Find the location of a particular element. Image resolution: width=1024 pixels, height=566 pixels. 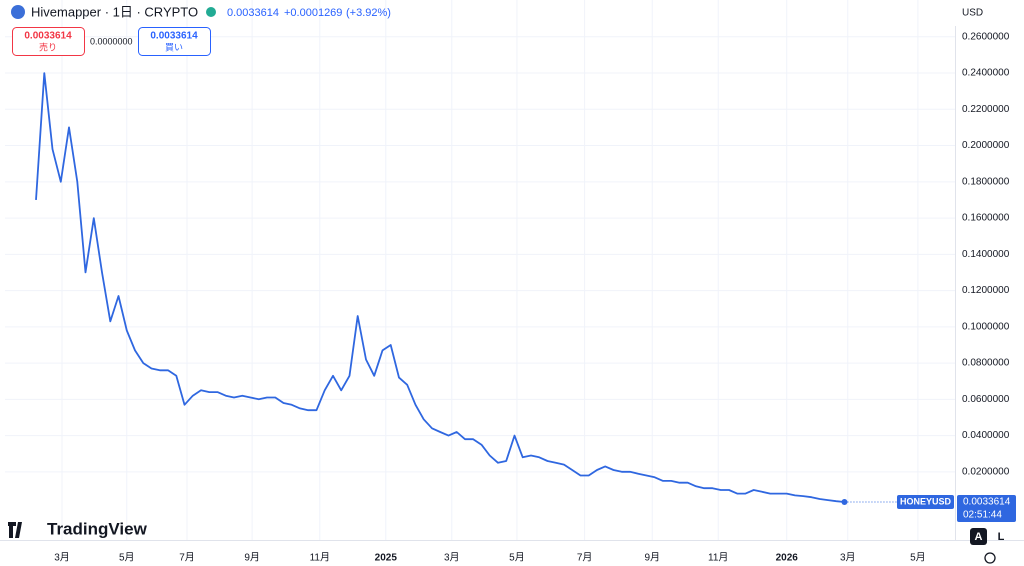

auto-label: A is located at coordinates (979, 537).